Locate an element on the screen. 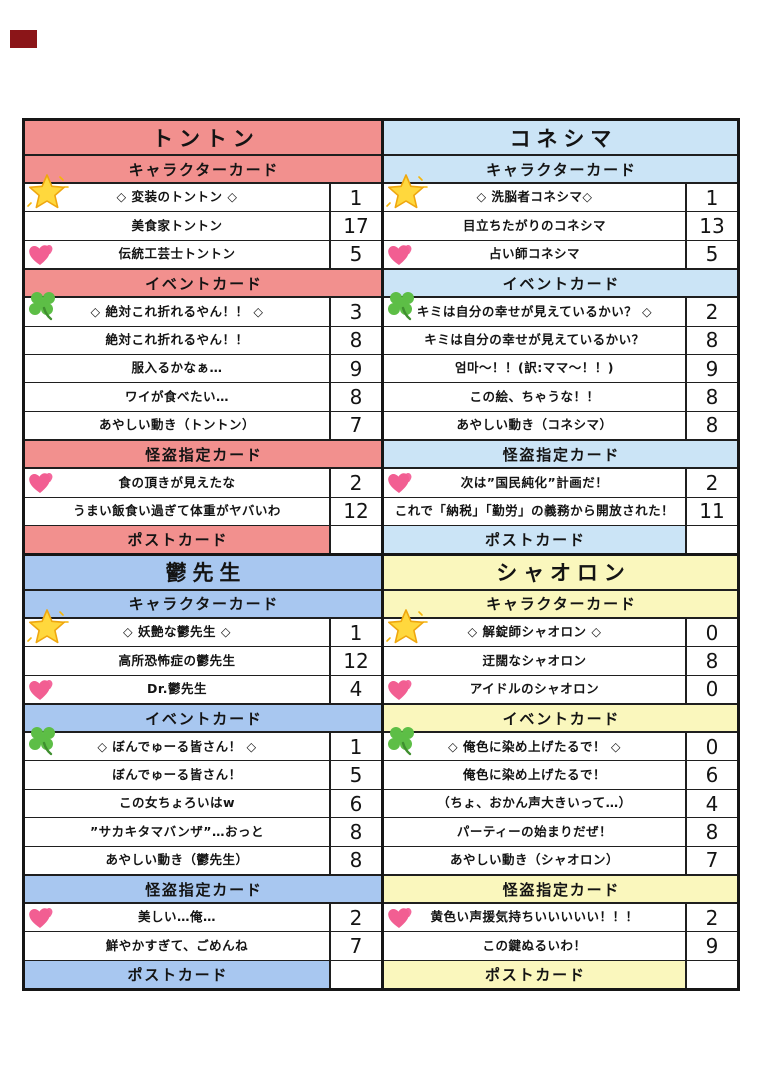 This screenshot has width=763, height=1080. card-row: Dr.鬱先生 4 is located at coordinates (203, 689).